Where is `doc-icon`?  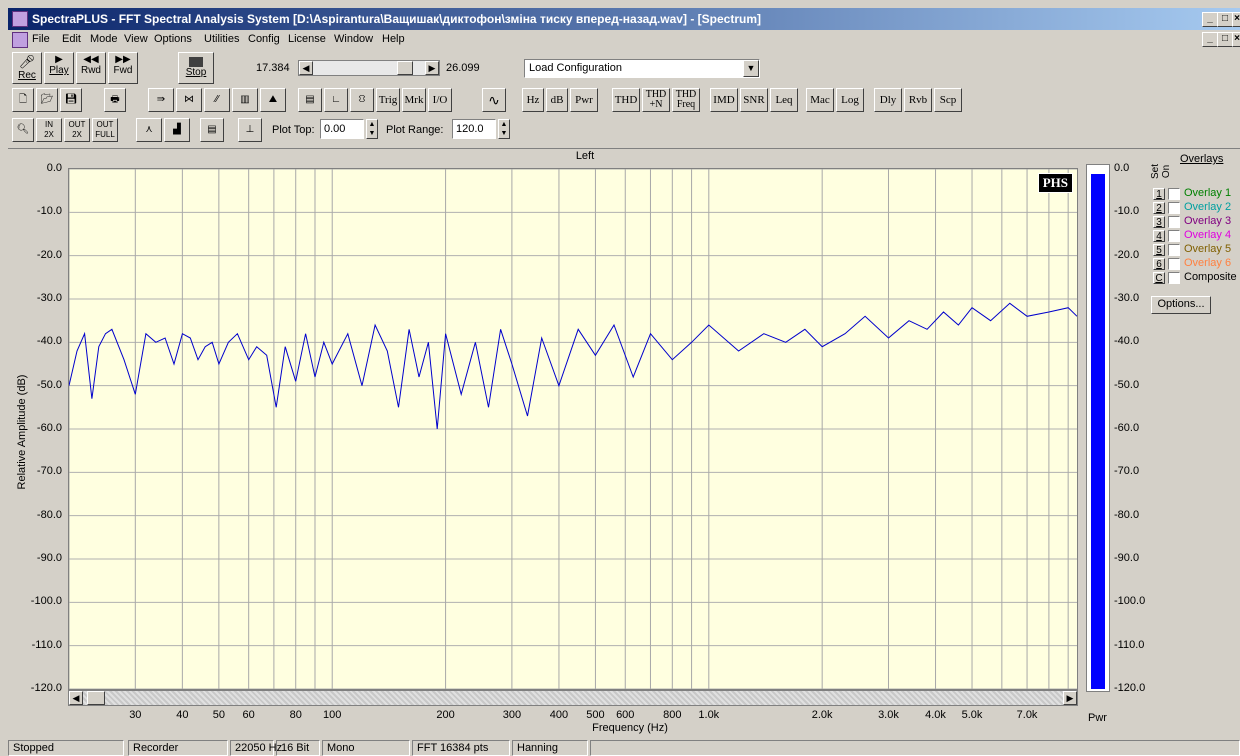 doc-icon is located at coordinates (20, 40).